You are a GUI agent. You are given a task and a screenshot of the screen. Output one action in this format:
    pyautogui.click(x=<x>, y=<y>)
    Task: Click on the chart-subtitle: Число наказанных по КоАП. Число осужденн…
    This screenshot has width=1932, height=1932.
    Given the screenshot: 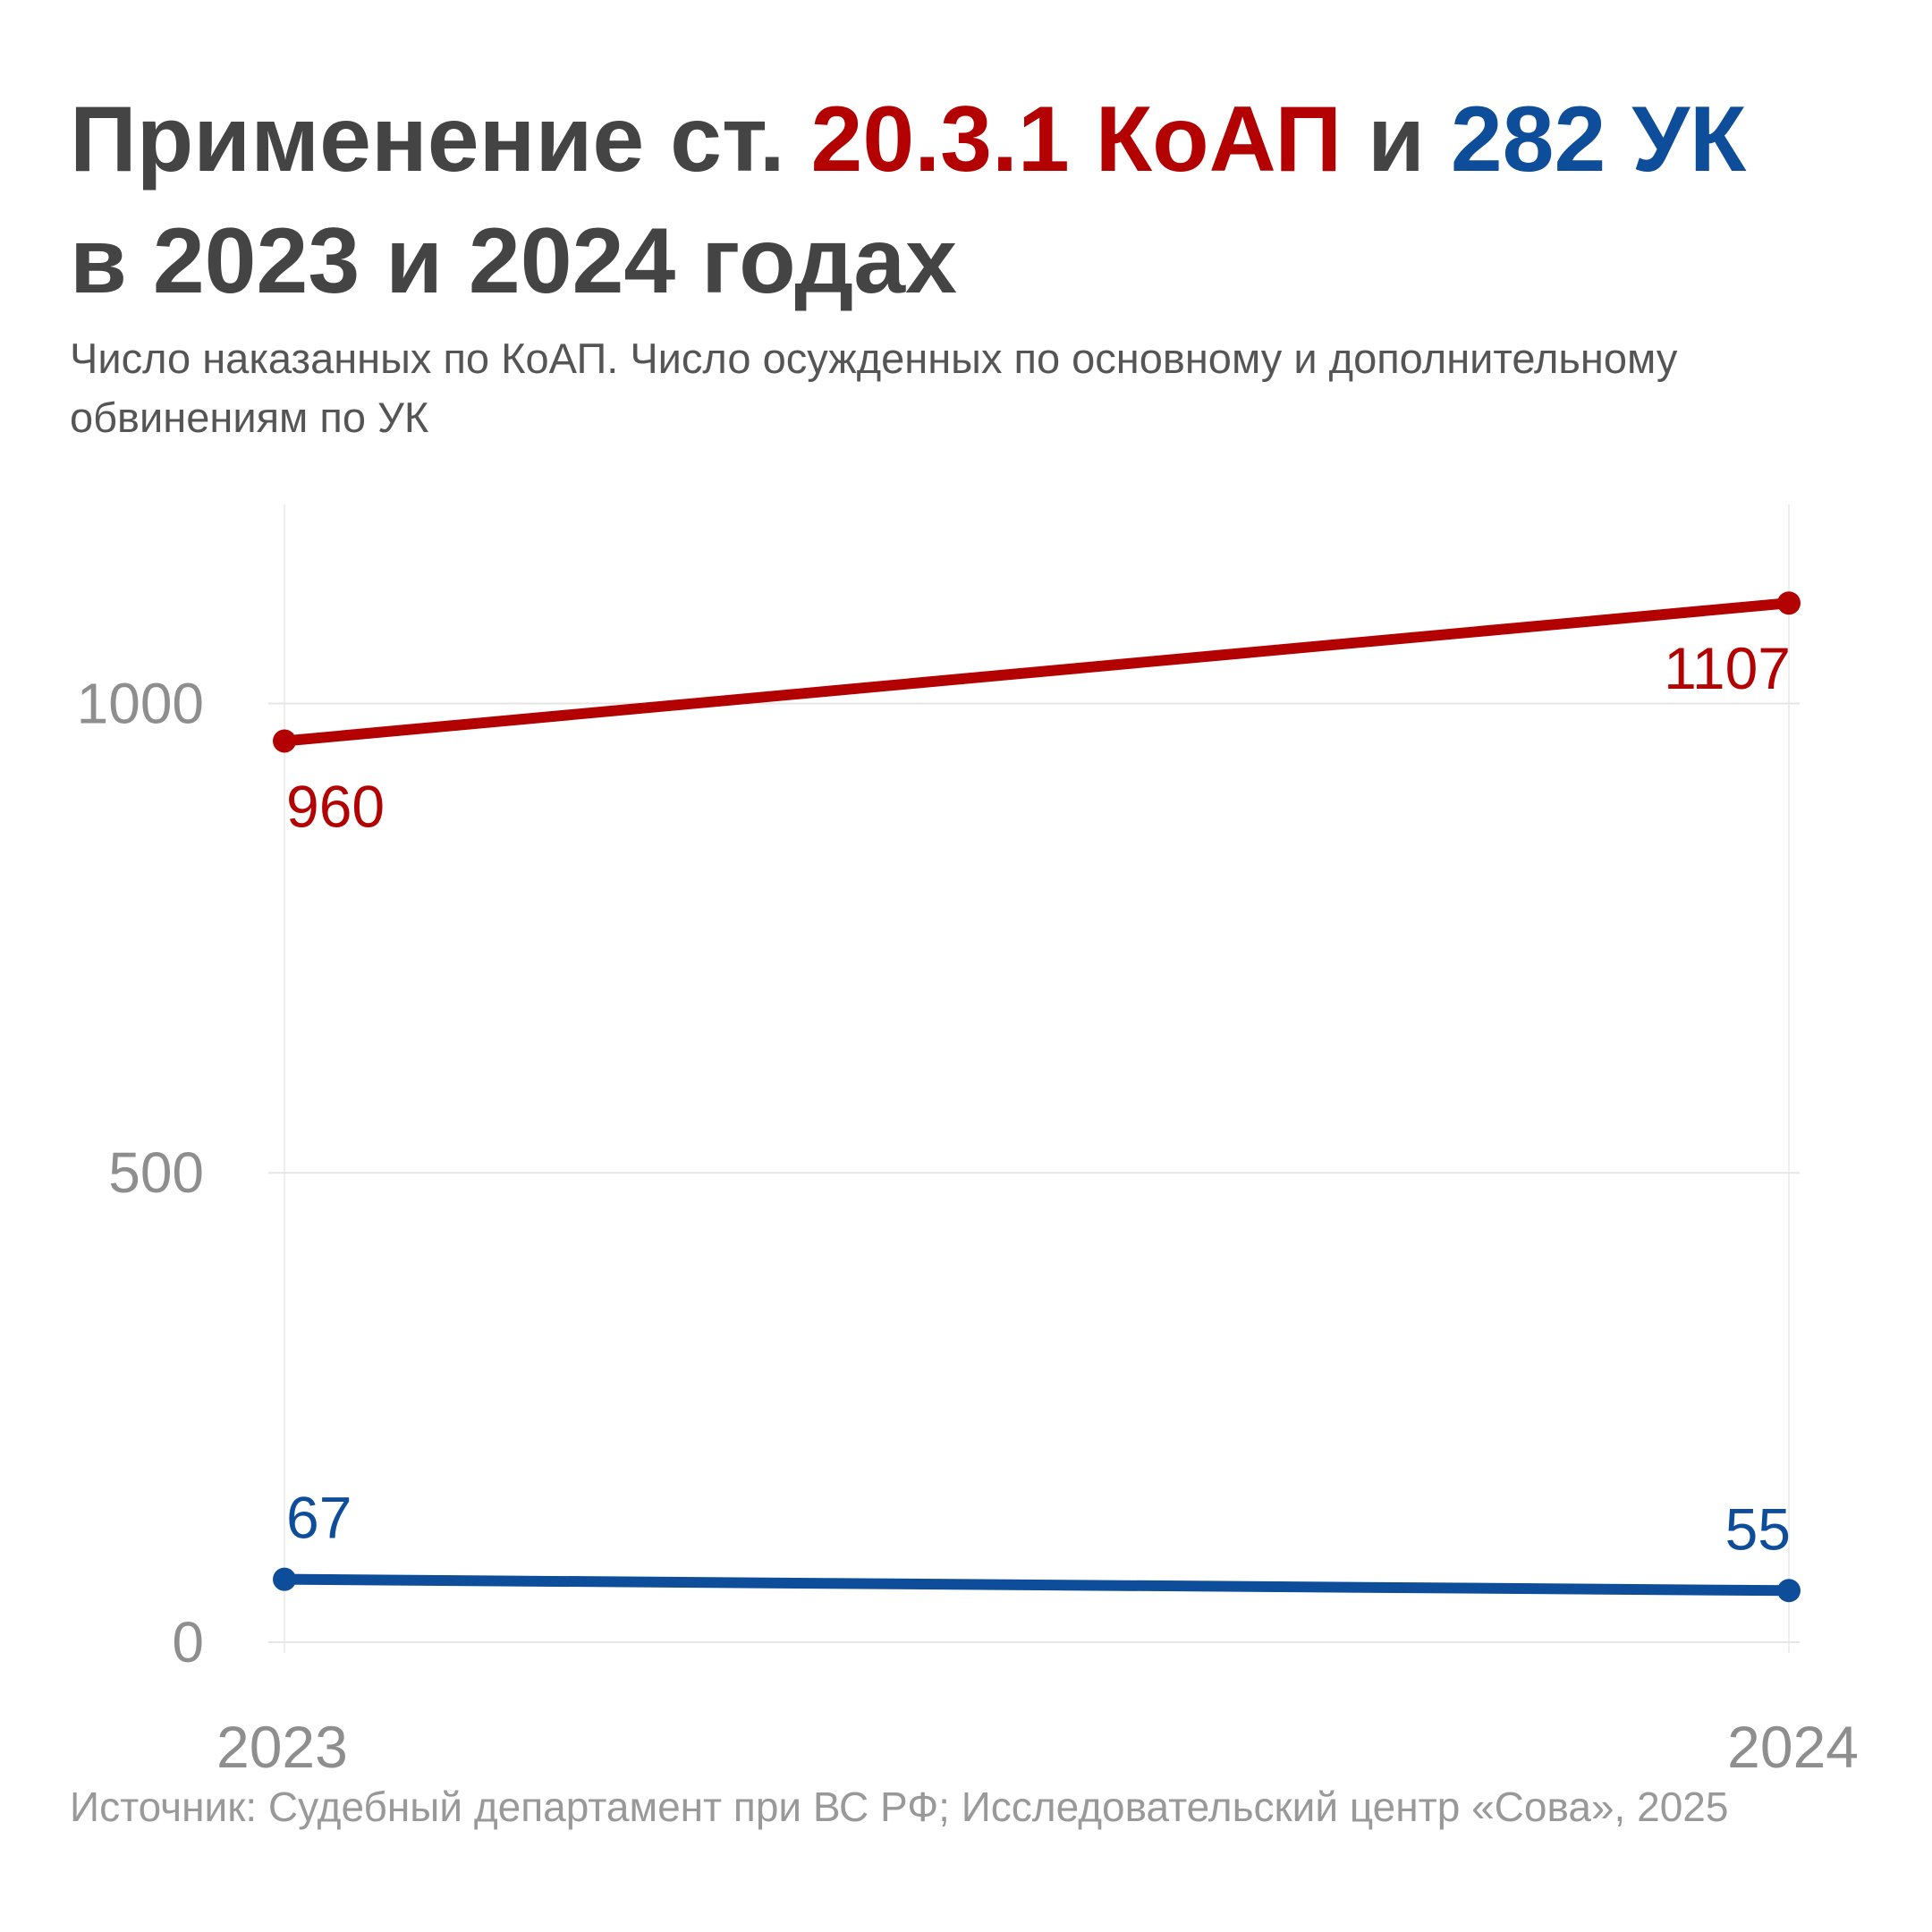 What is the action you would take?
    pyautogui.click(x=874, y=388)
    